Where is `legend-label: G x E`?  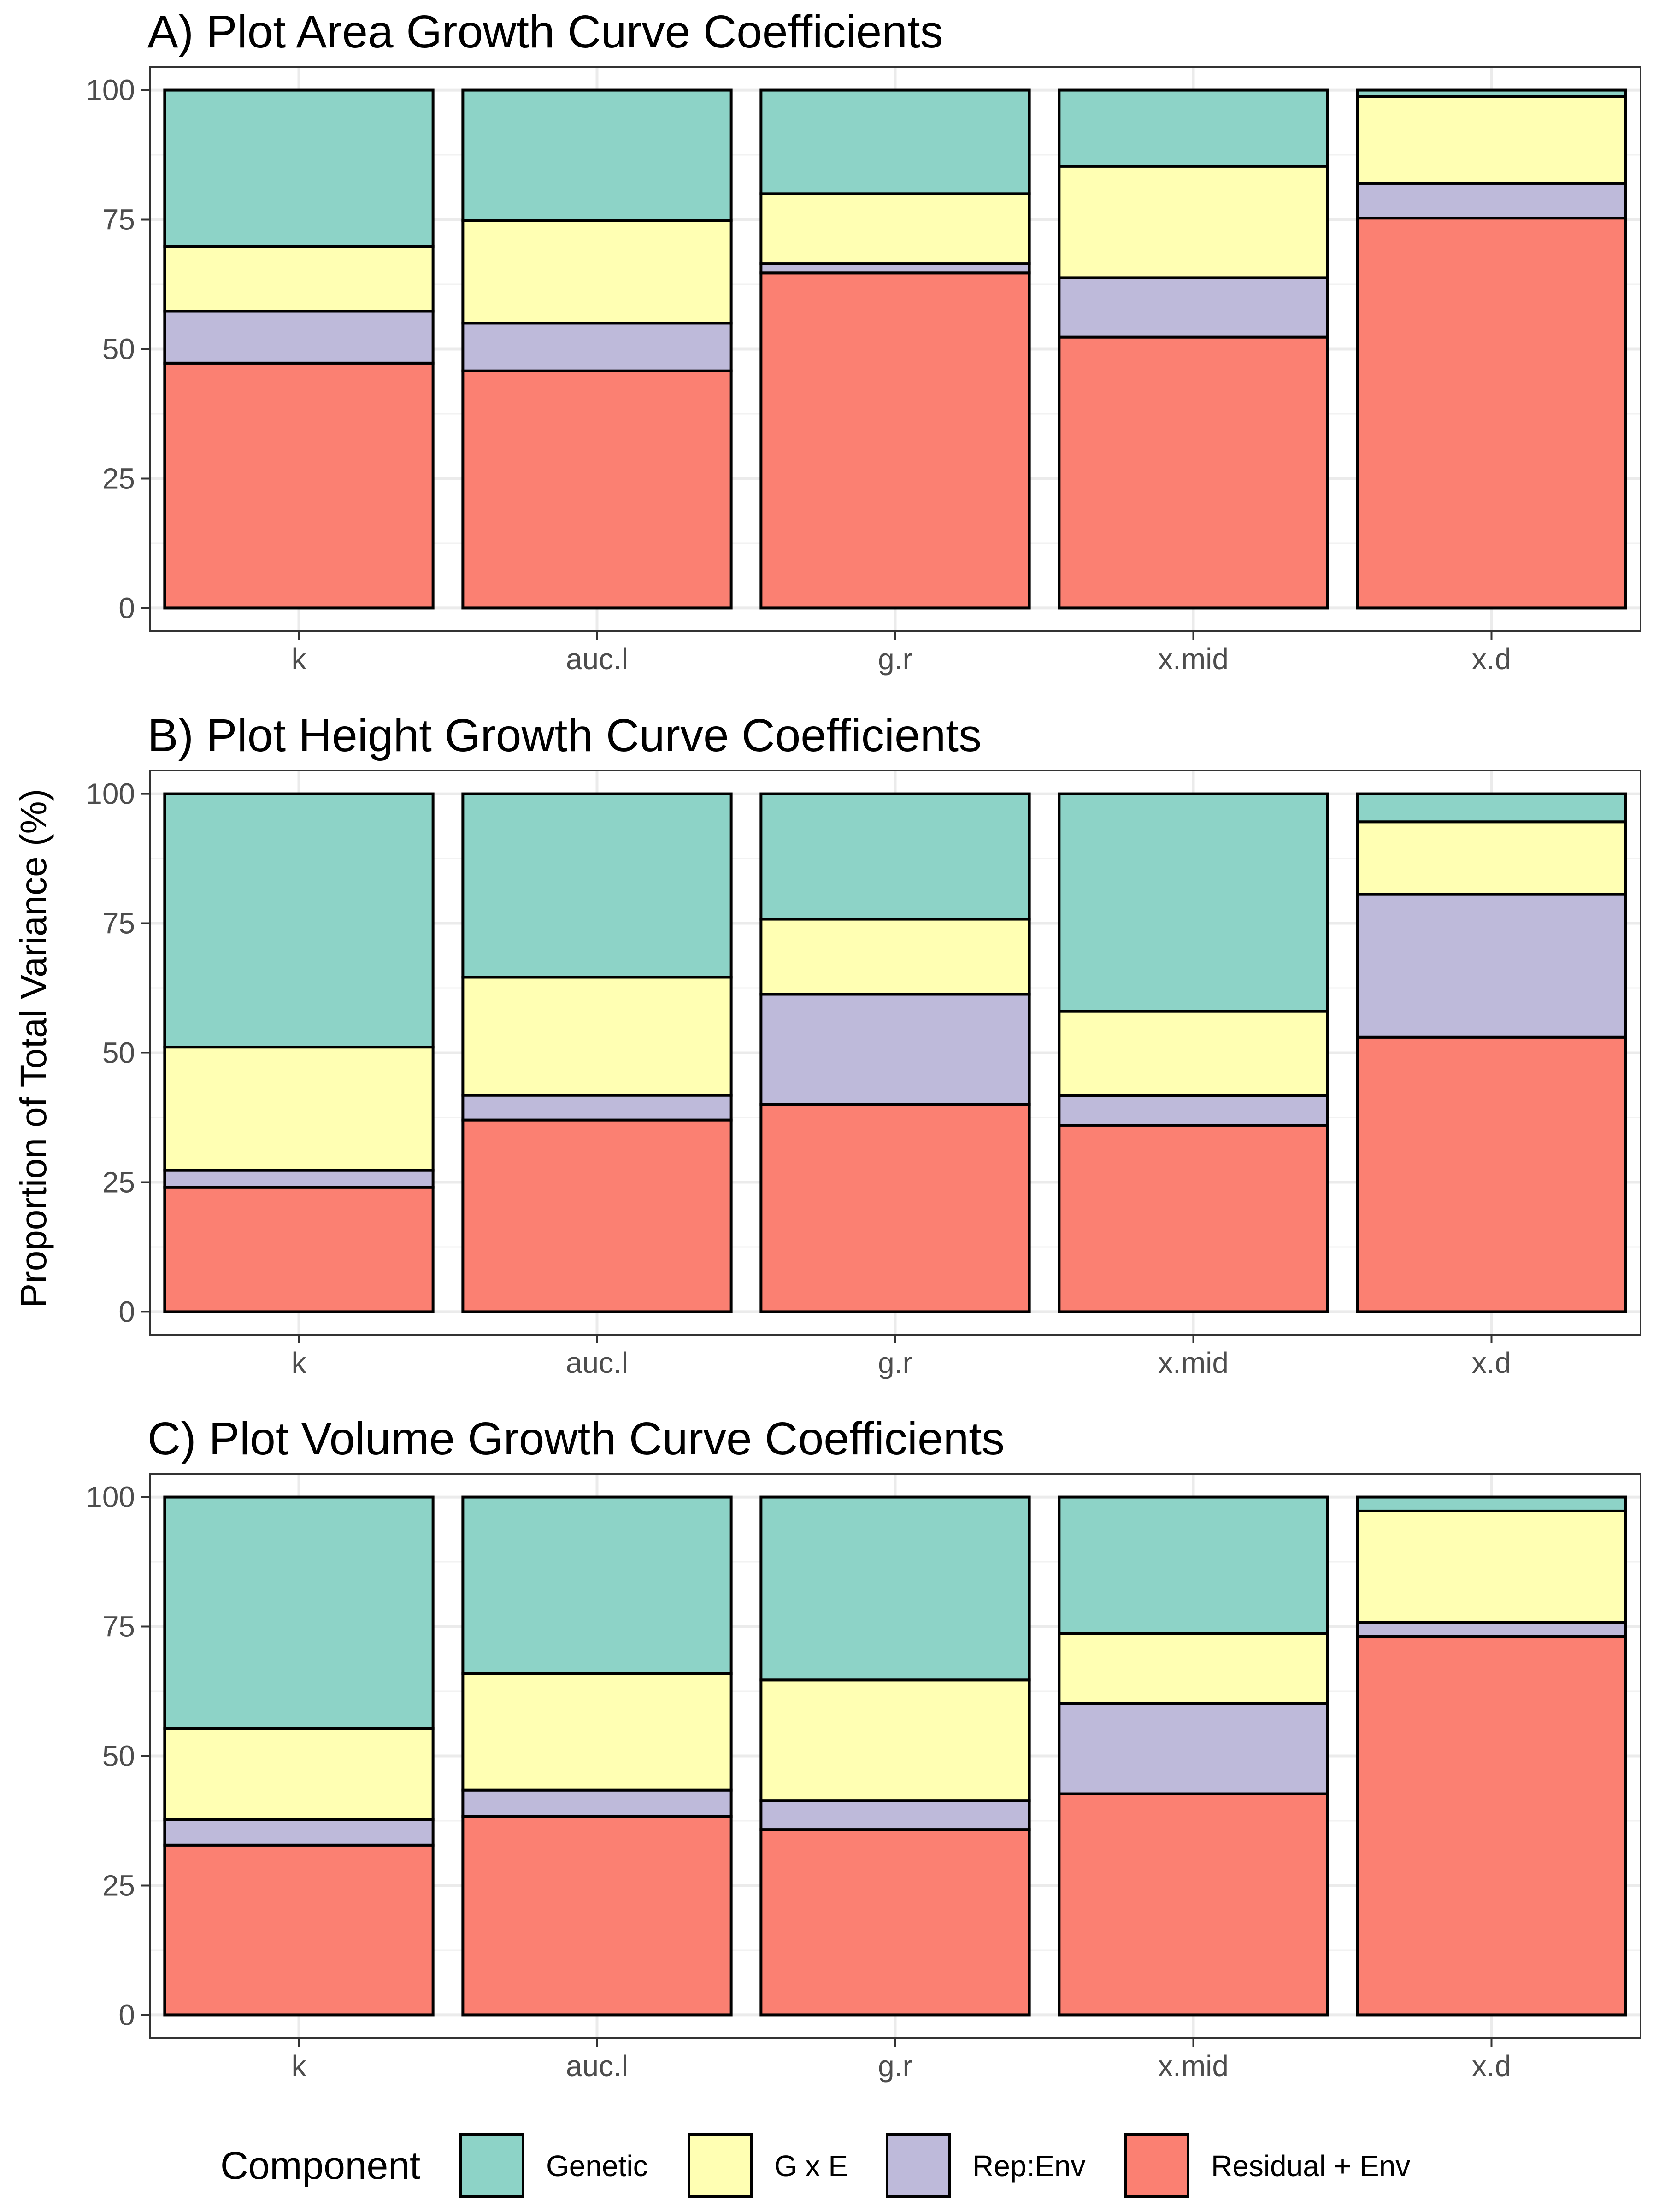
legend-label: G x E is located at coordinates (811, 2166).